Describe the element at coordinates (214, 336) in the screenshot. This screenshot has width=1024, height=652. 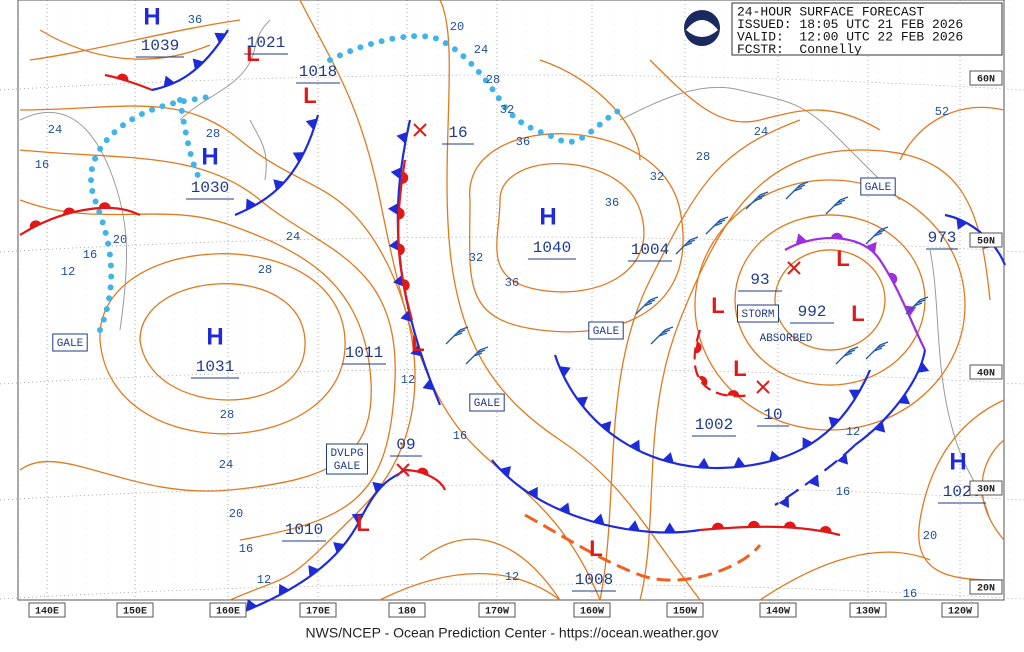
I see `high-symbol: H` at that location.